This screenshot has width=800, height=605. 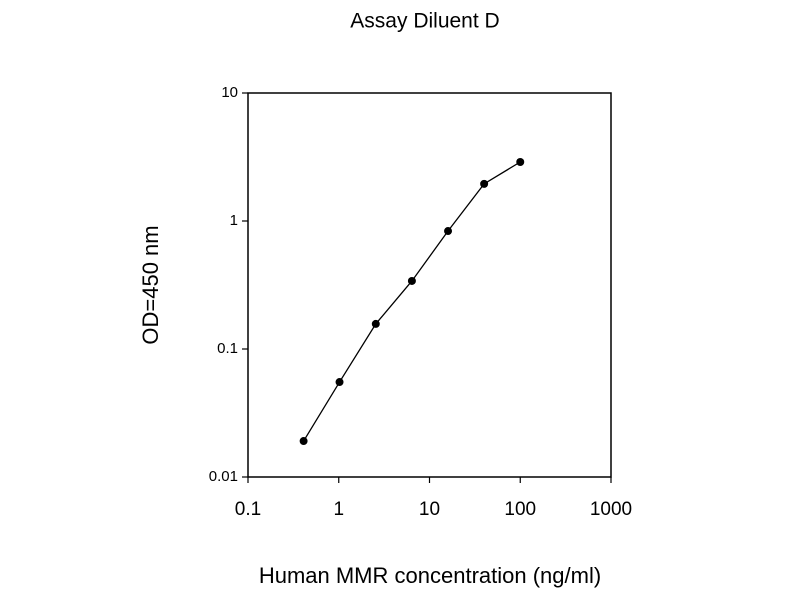 What do you see at coordinates (424, 21) in the screenshot?
I see `chart-title: Assay Diluent D` at bounding box center [424, 21].